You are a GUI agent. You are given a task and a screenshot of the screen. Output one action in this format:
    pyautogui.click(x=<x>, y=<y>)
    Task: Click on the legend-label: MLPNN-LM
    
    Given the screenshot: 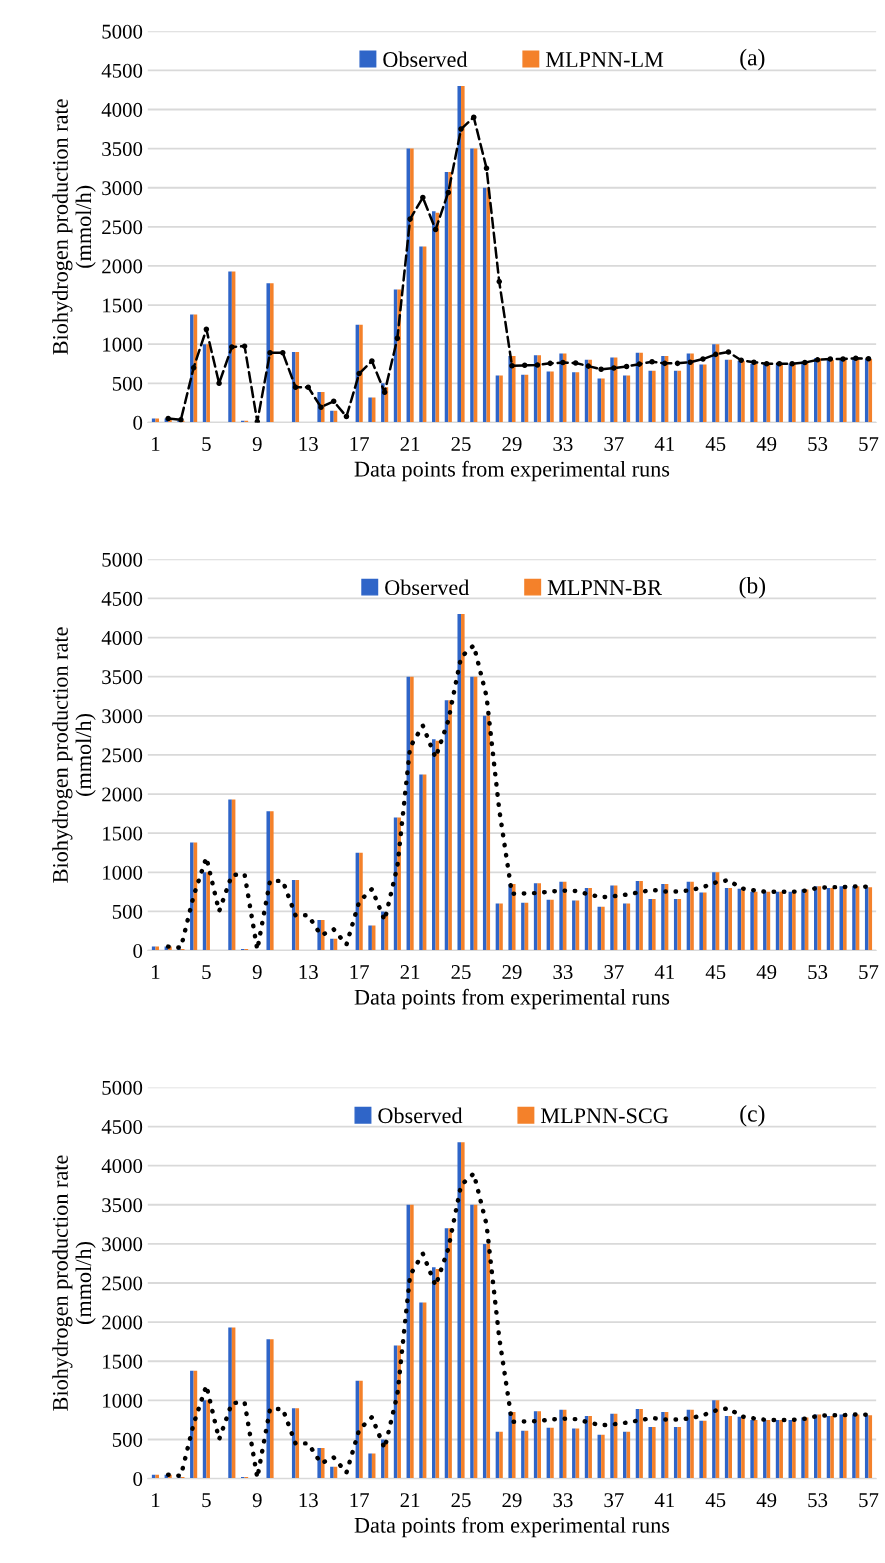 What is the action you would take?
    pyautogui.click(x=604, y=59)
    